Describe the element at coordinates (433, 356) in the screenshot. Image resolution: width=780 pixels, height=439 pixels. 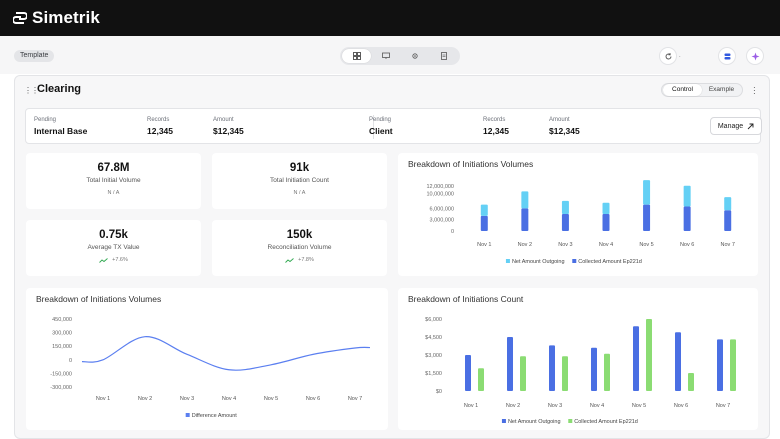
I see `y-tick-label: $3,000` at that location.